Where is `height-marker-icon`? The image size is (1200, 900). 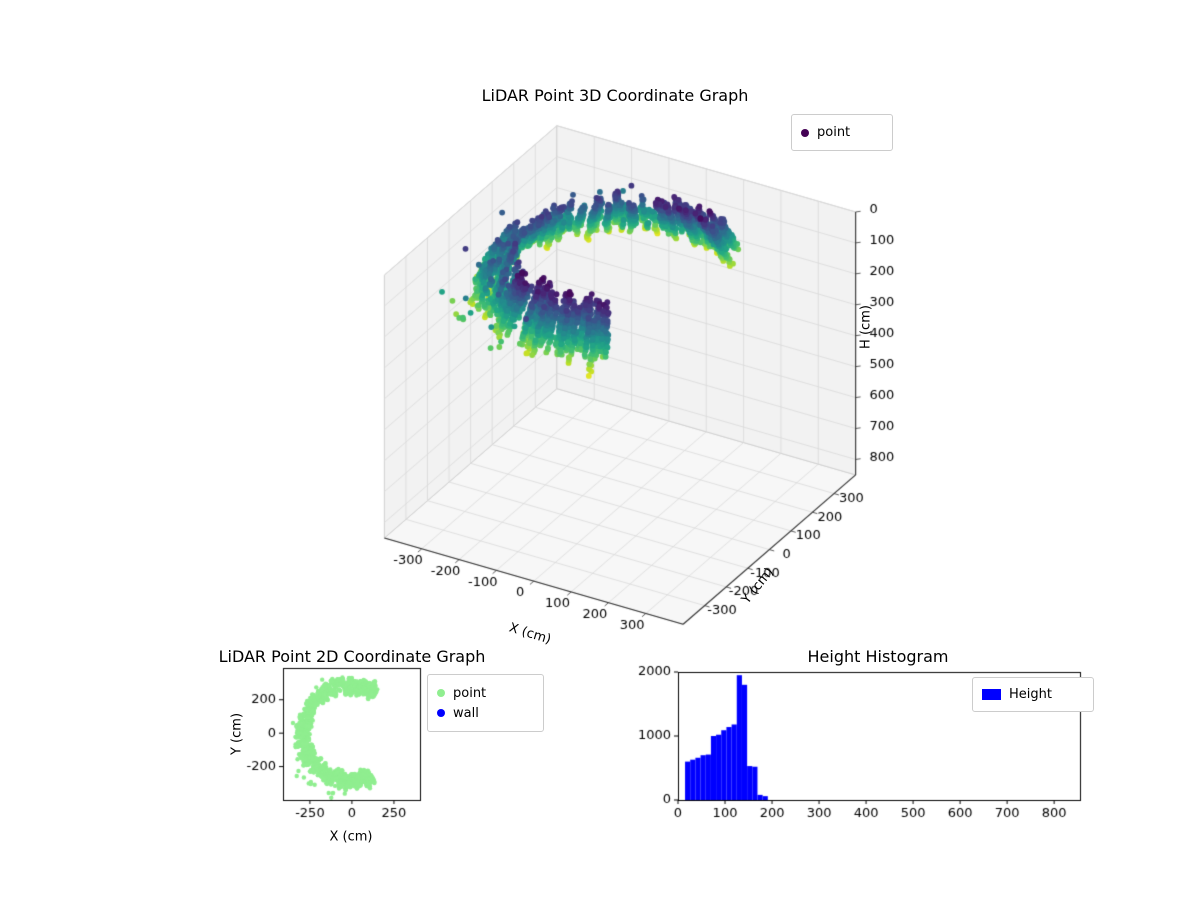
height-marker-icon is located at coordinates (991, 694).